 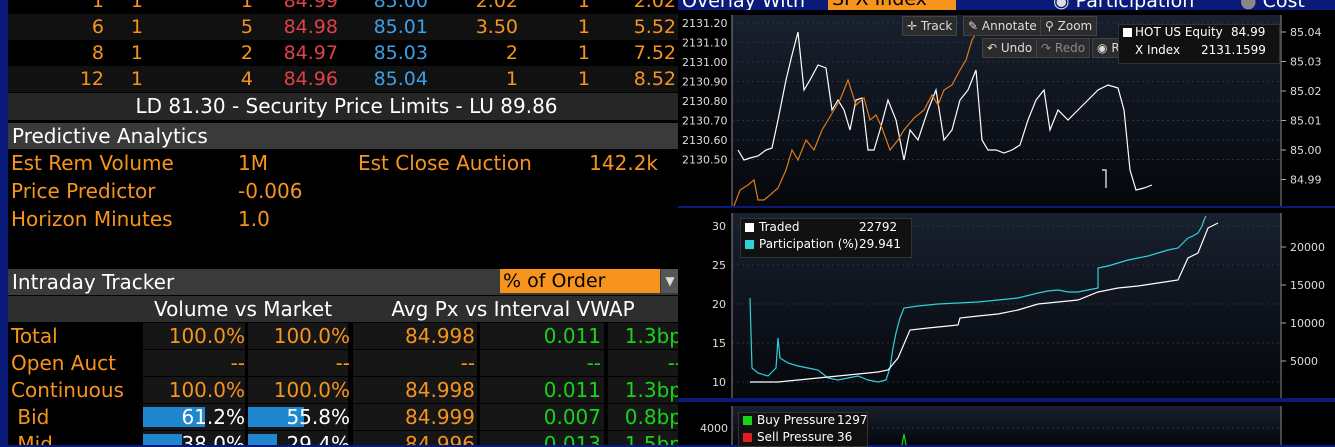 I want to click on participation-legend: Traded 22792 Participation (%) 29.941, so click(x=826, y=238).